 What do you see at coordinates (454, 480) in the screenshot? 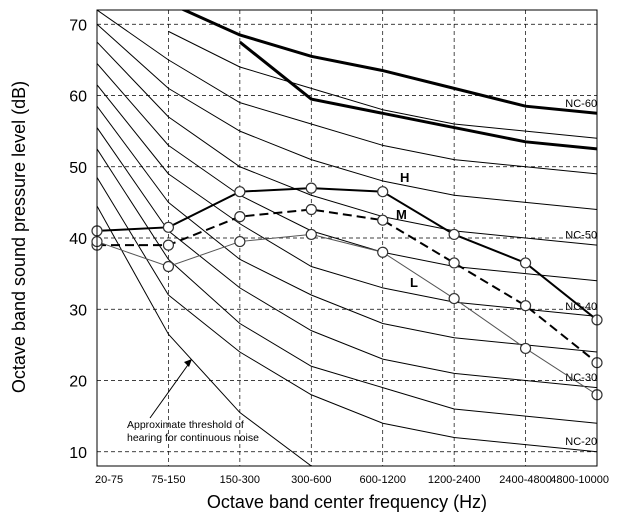
I see `x-tick-label: 1200-2400` at bounding box center [454, 480].